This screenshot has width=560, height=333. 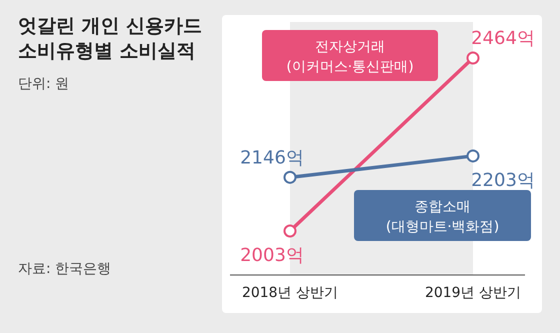 What do you see at coordinates (503, 180) in the screenshot?
I see `data-label: 2203억` at bounding box center [503, 180].